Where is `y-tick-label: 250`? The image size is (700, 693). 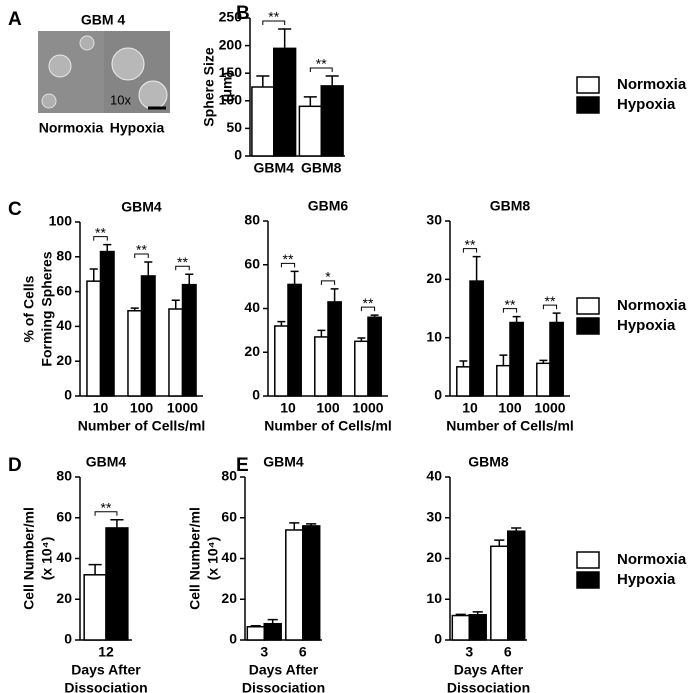 y-tick-label: 250 is located at coordinates (231, 17).